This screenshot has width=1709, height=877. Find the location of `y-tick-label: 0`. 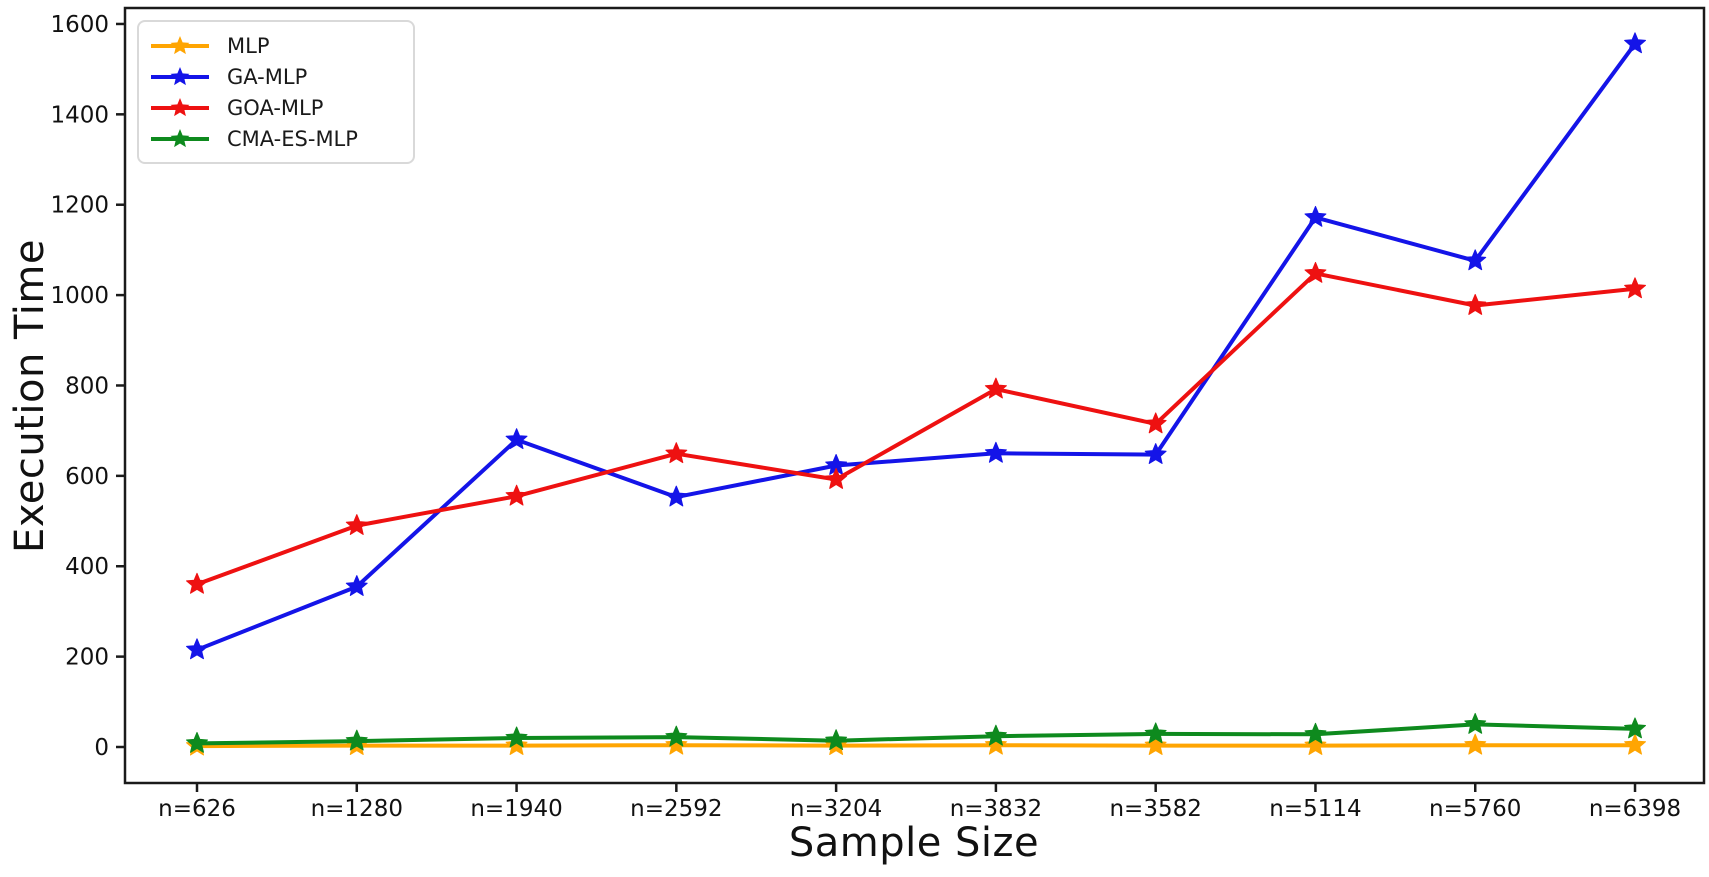

y-tick-label: 0 is located at coordinates (101, 748).